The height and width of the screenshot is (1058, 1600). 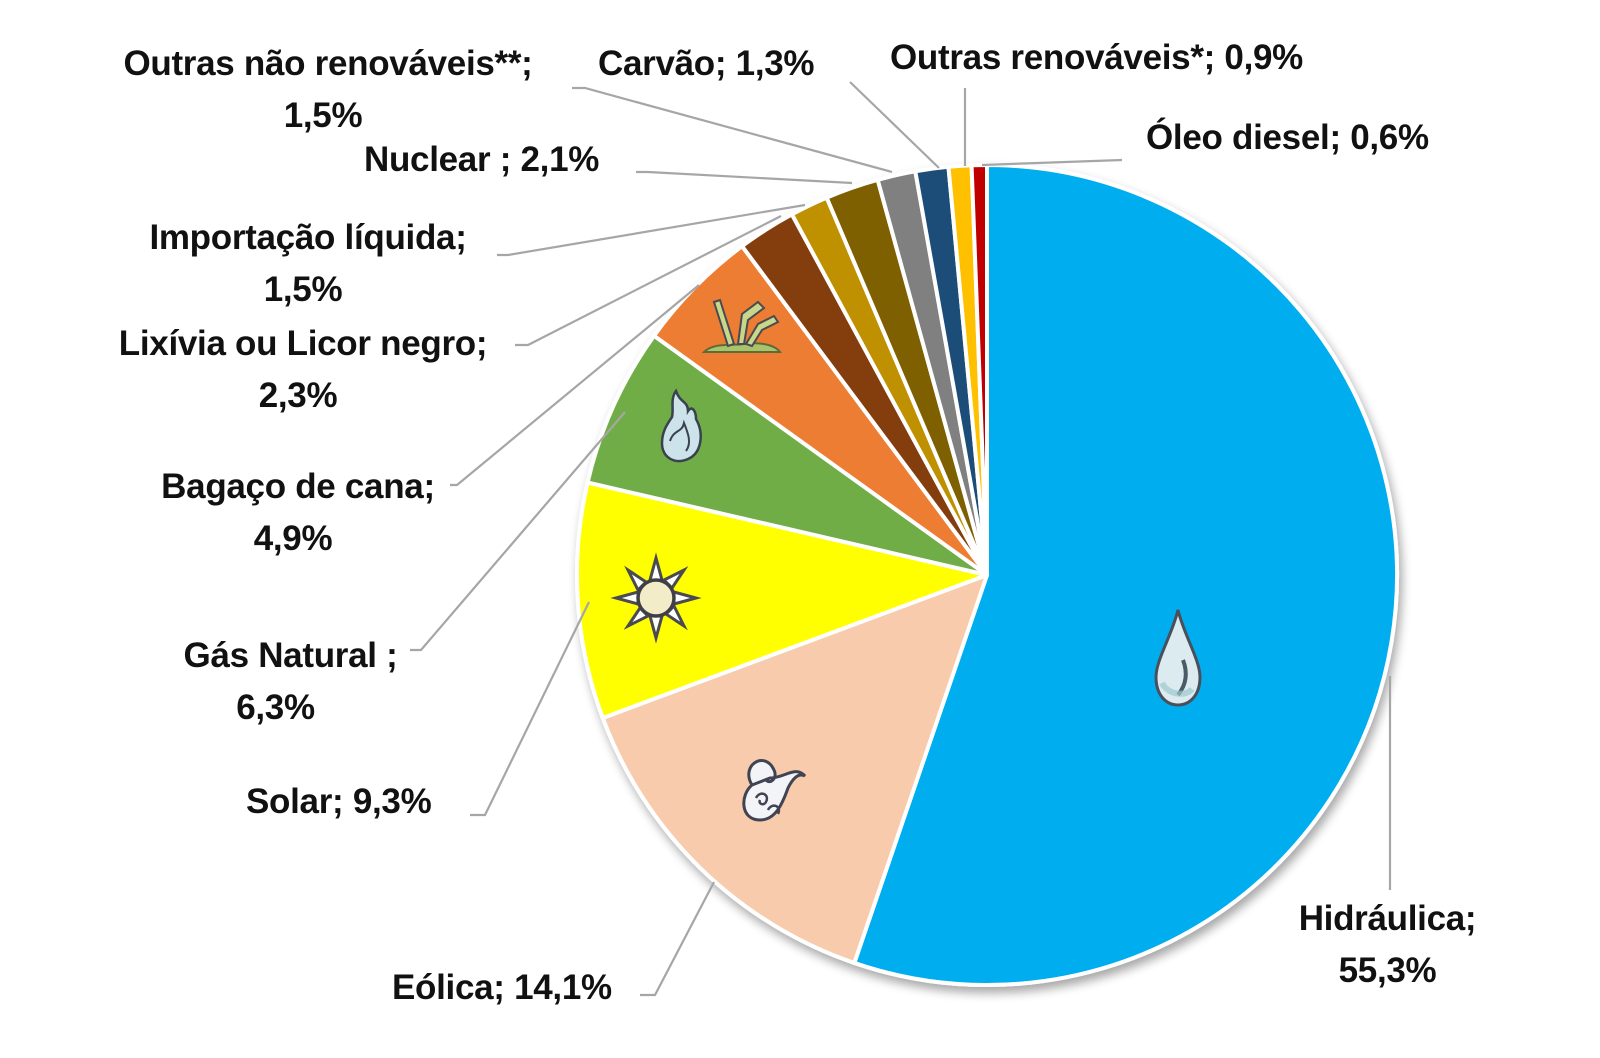 What do you see at coordinates (303, 289) in the screenshot?
I see `label-importacao-value: 1,5%` at bounding box center [303, 289].